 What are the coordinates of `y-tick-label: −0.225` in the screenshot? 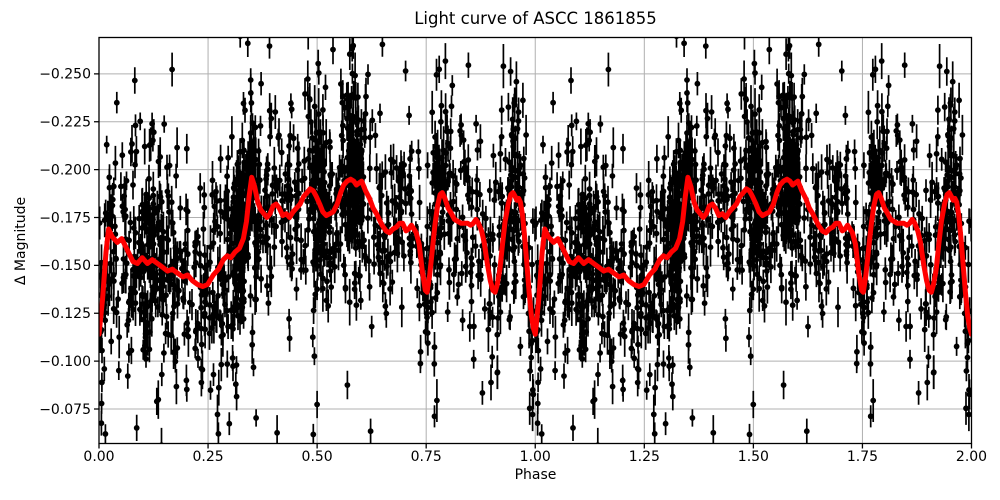 It's located at (65, 123).